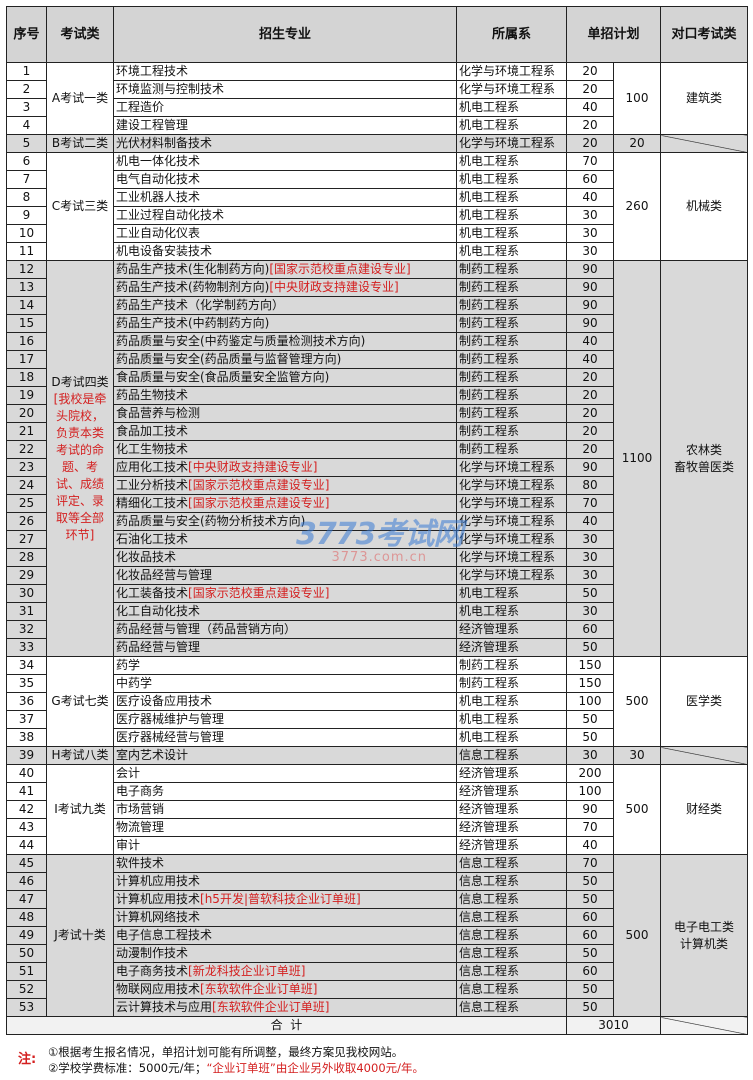 Image resolution: width=753 pixels, height=1080 pixels. I want to click on major-cell: 动漫制作技术, so click(285, 953).